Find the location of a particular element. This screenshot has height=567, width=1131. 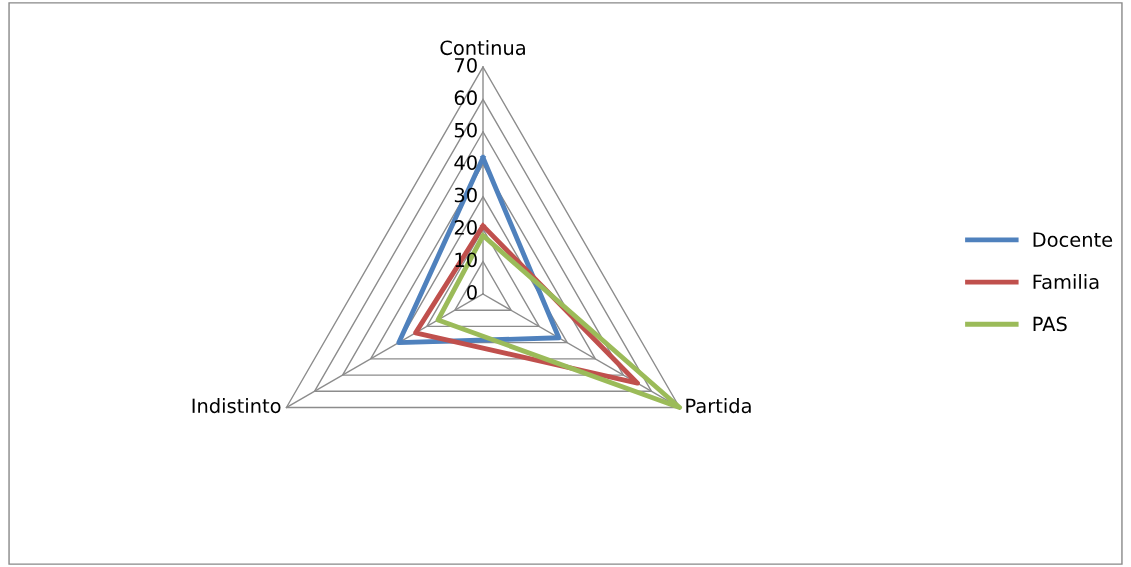

y-tick-label: 40 is located at coordinates (465, 162).